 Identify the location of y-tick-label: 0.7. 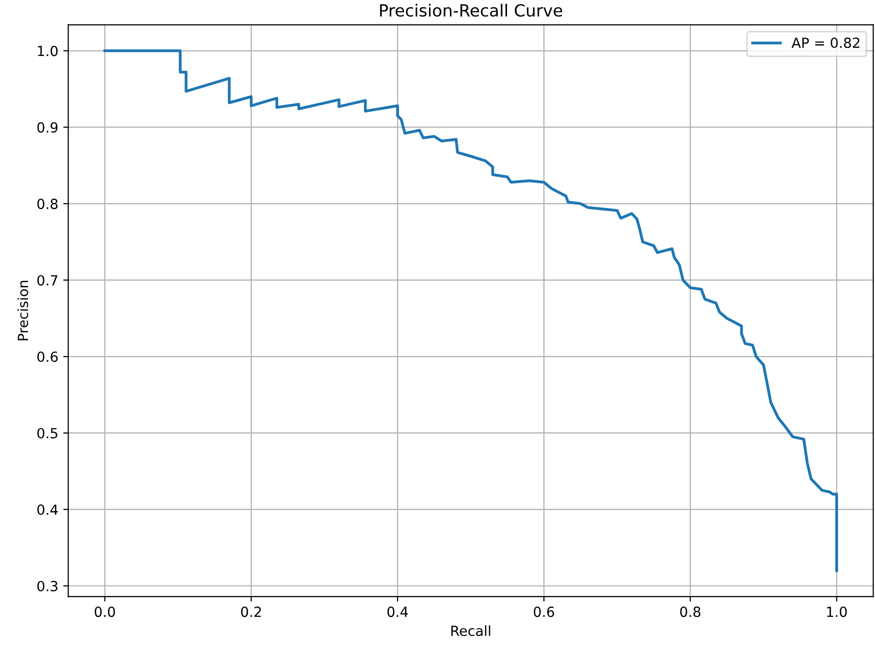
(47, 280).